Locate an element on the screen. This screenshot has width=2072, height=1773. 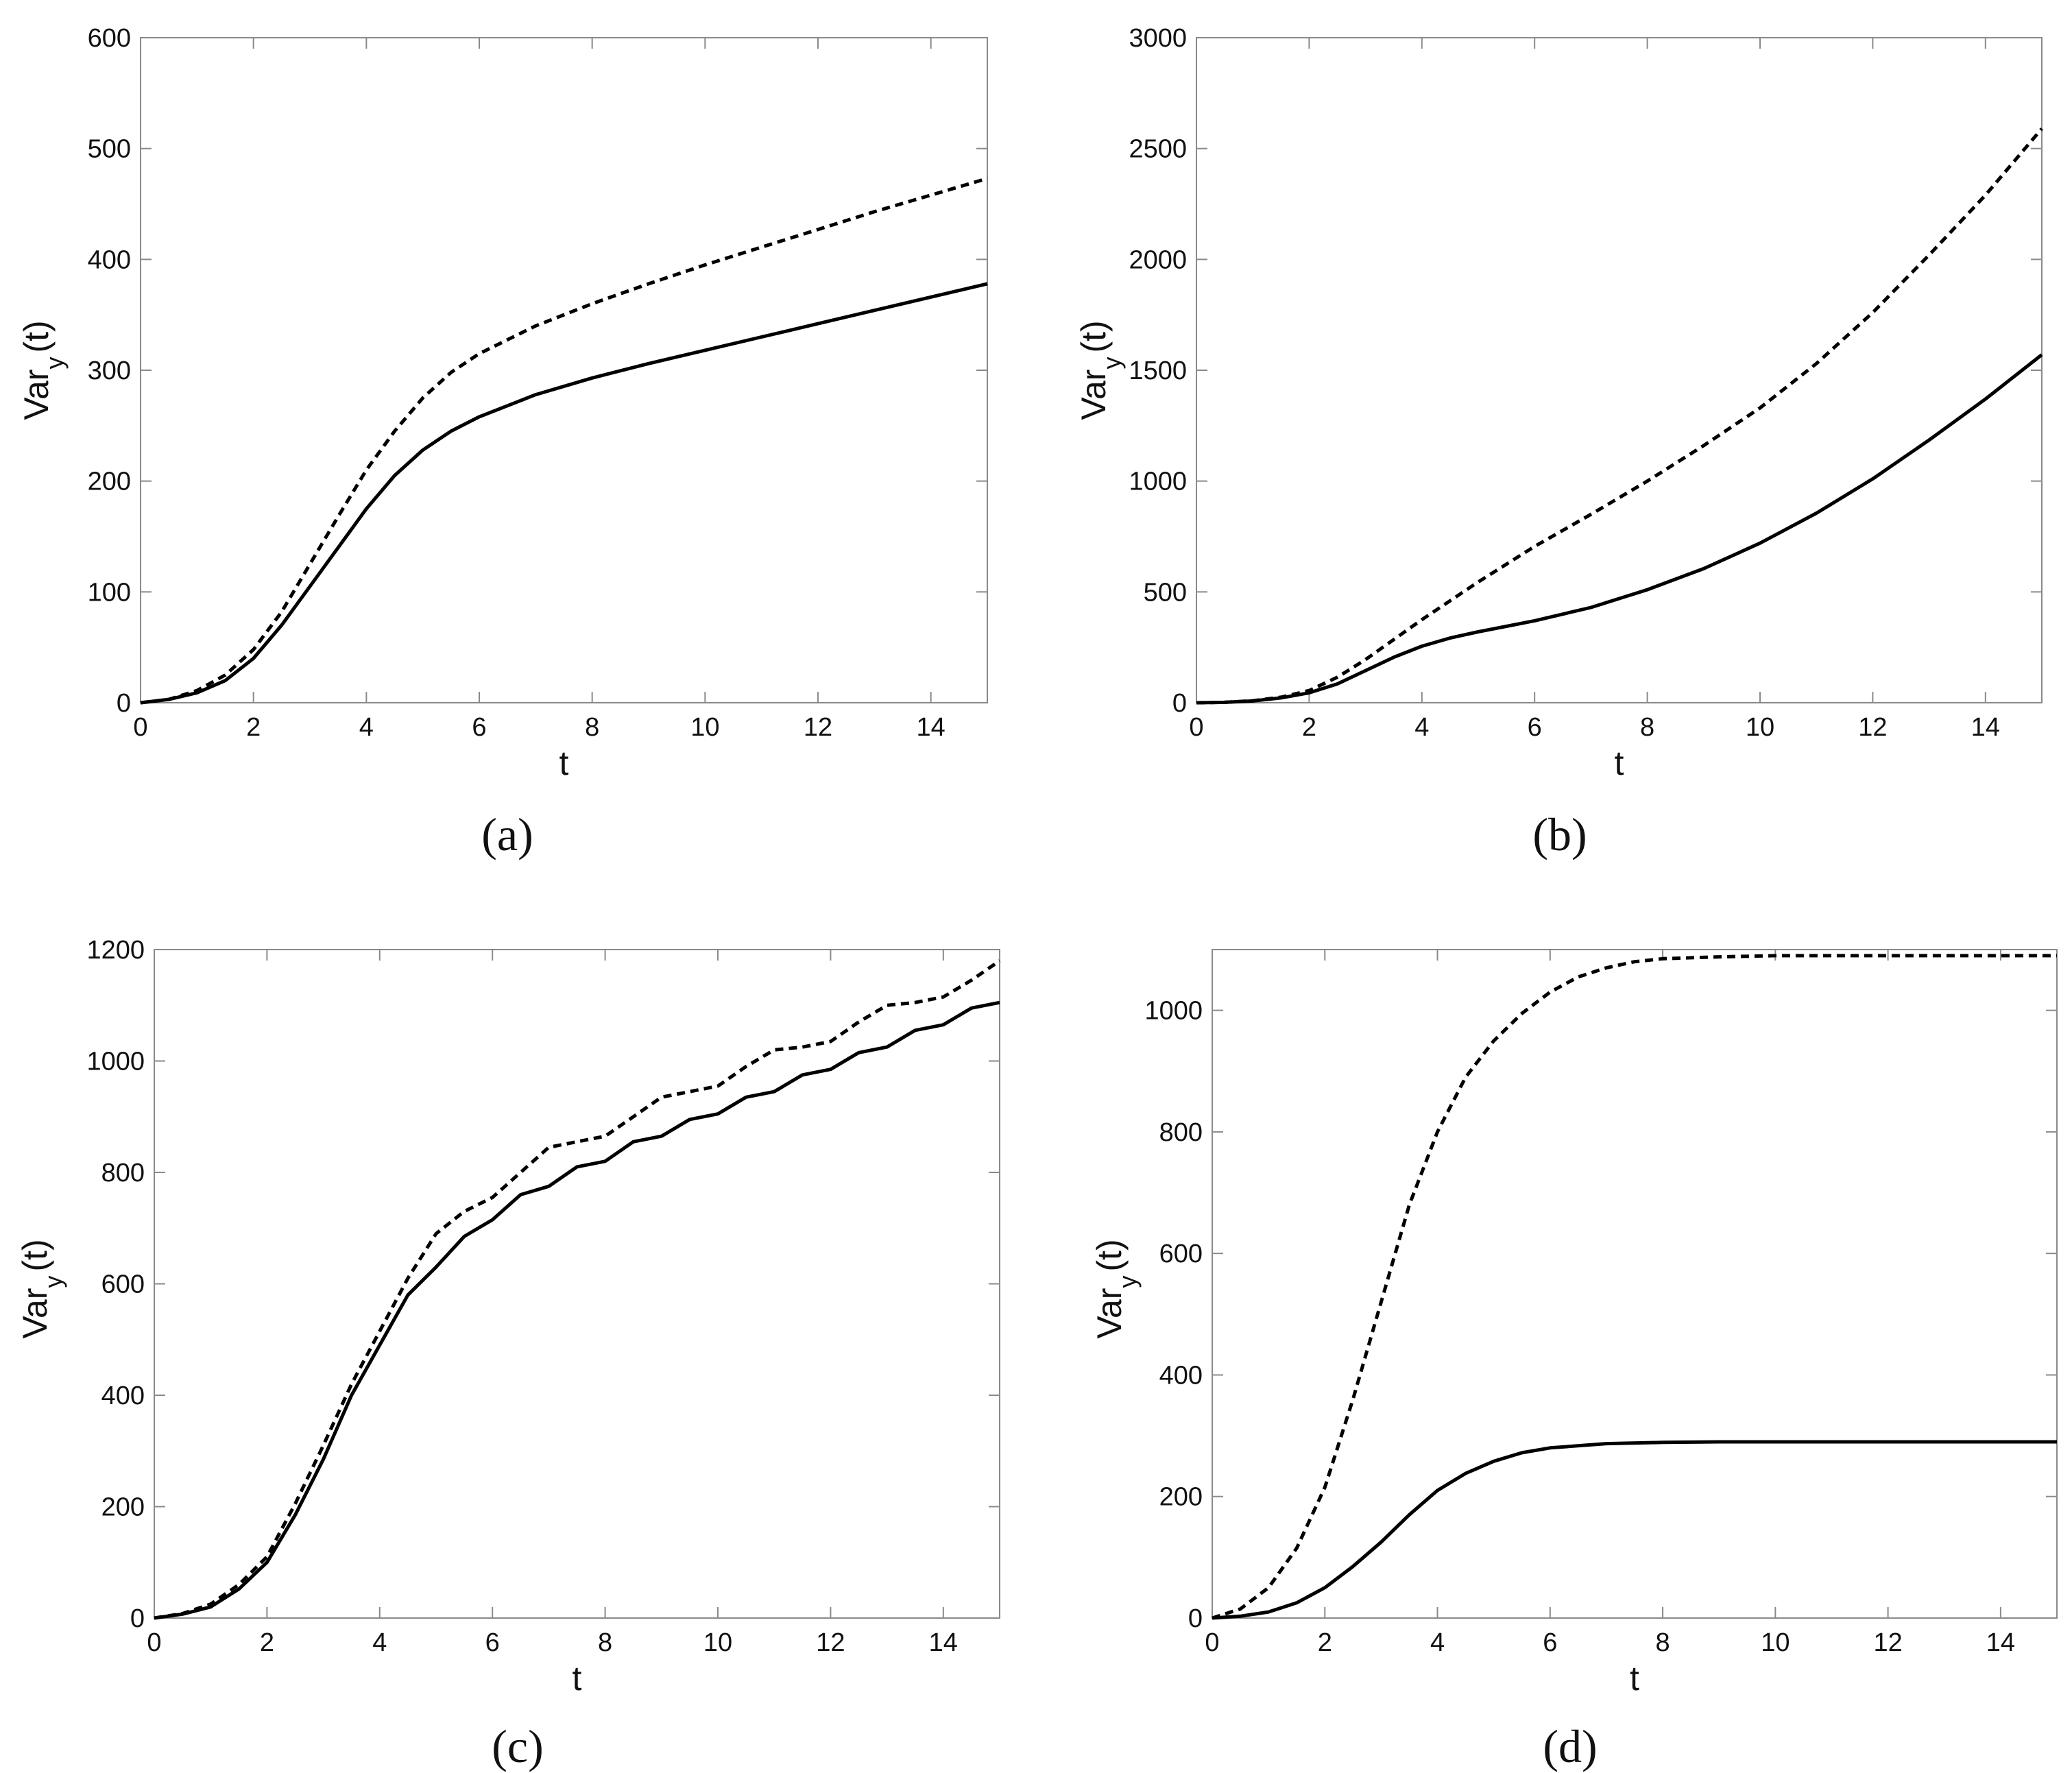
y-tick-label: 3000 is located at coordinates (1158, 38).